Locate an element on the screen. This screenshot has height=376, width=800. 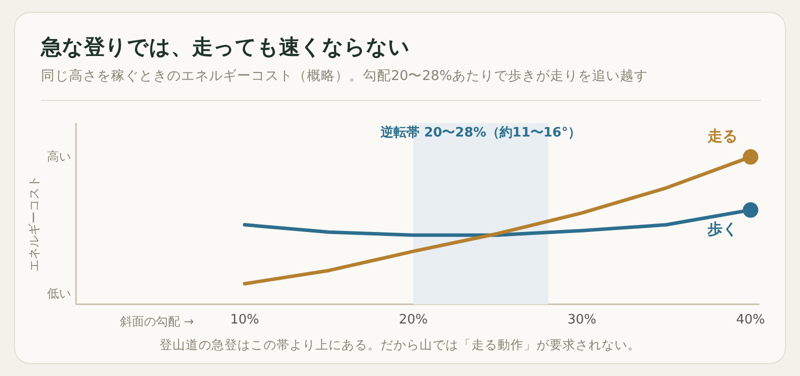
chart-title: 急な登りでは、走っても速くならない is located at coordinates (225, 47).